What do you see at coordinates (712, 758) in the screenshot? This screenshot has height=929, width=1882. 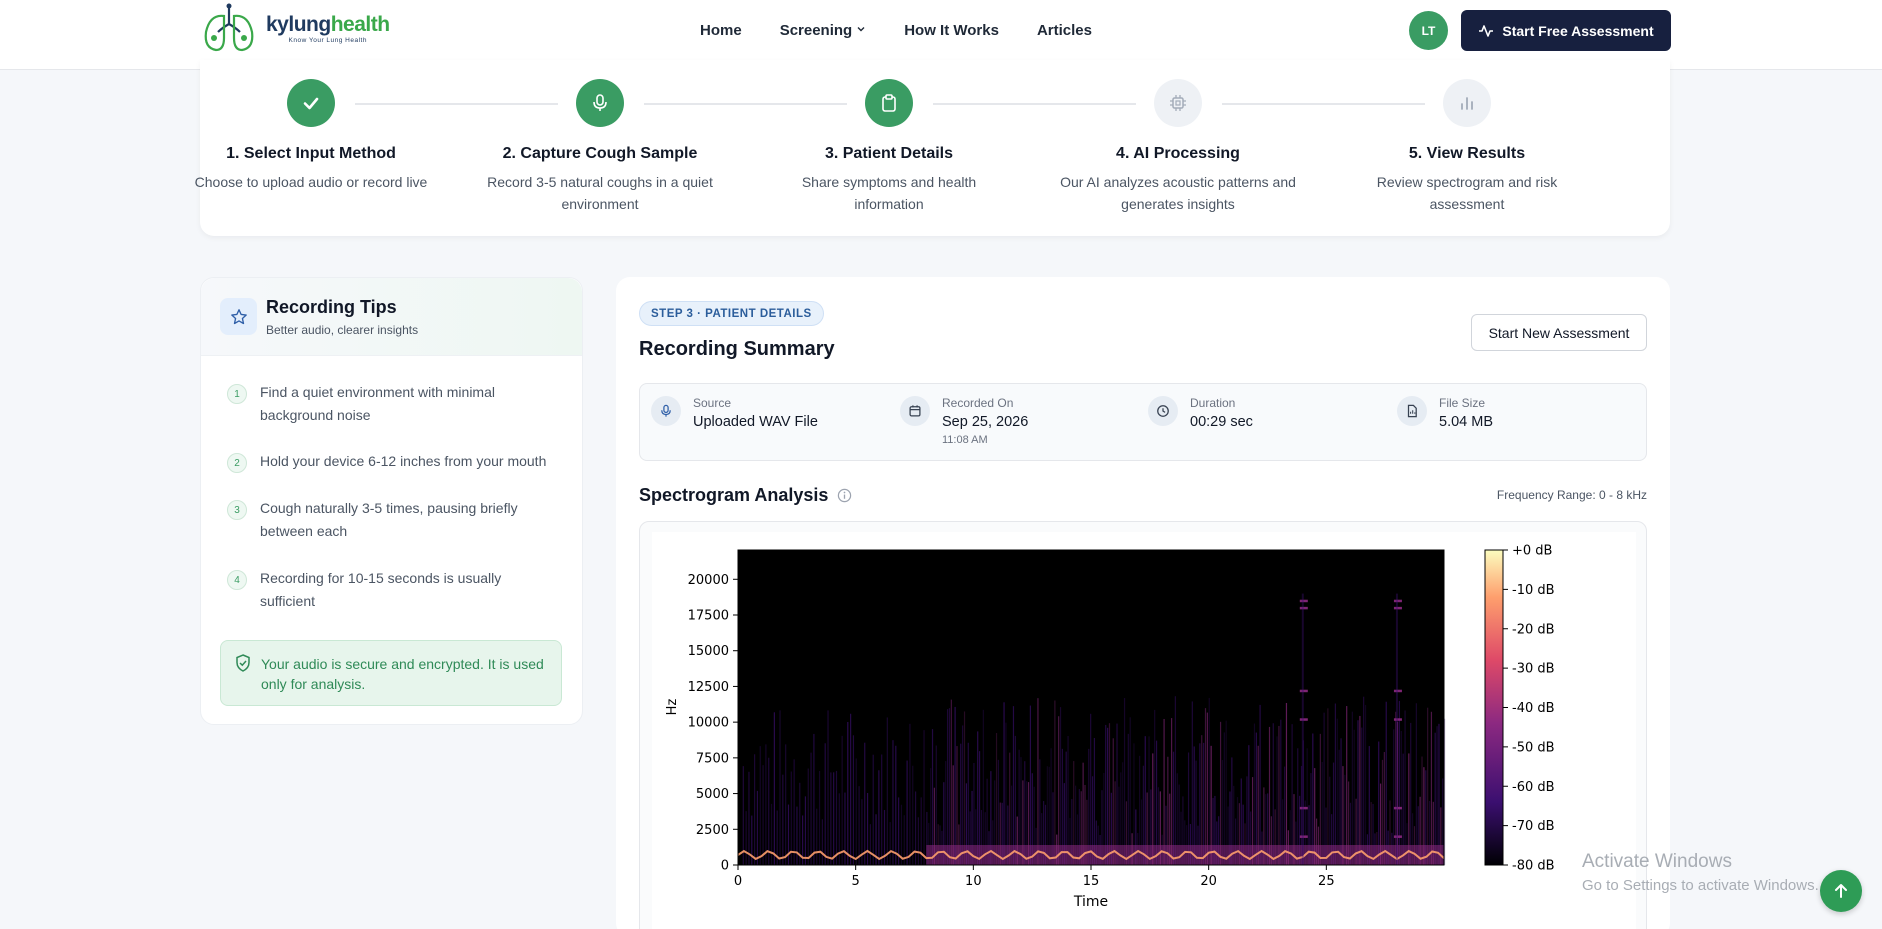 I see `y-tick-label: 7500` at bounding box center [712, 758].